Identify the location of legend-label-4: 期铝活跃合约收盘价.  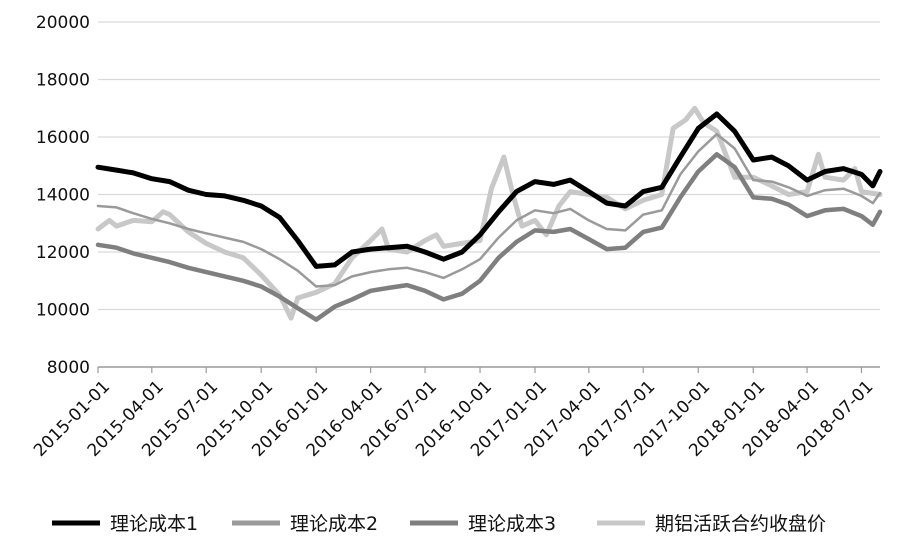
(740, 524).